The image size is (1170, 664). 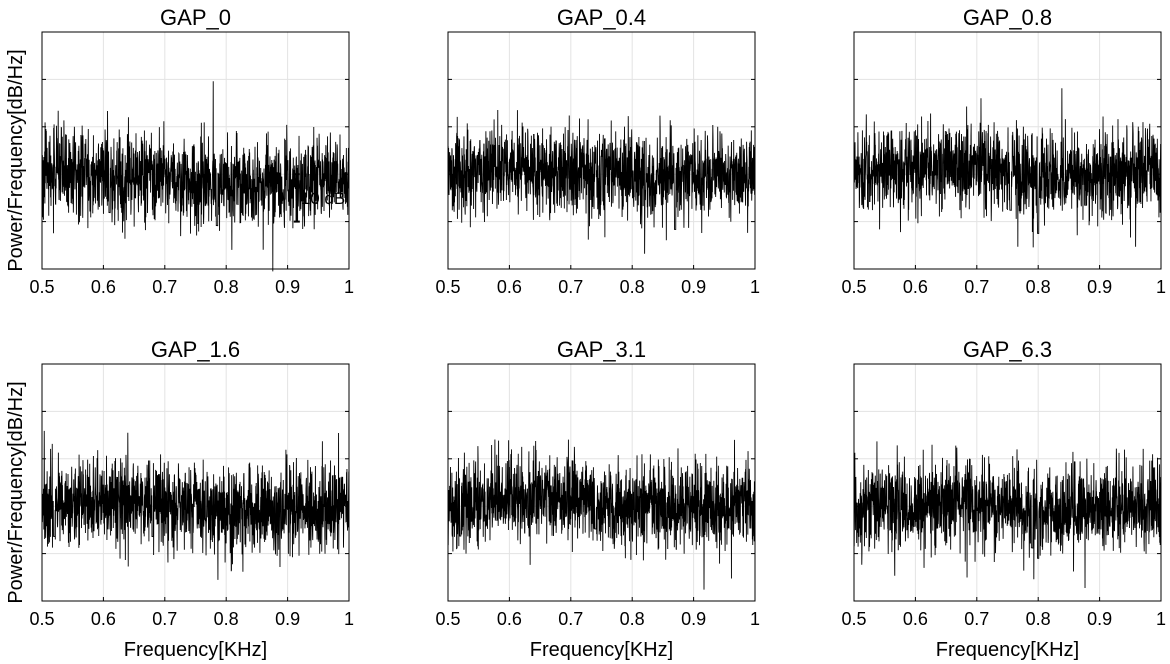 I want to click on panel-1: 0.5 0.6 0.7 0.8 0.9 1 GAP_0.4, so click(x=597, y=151).